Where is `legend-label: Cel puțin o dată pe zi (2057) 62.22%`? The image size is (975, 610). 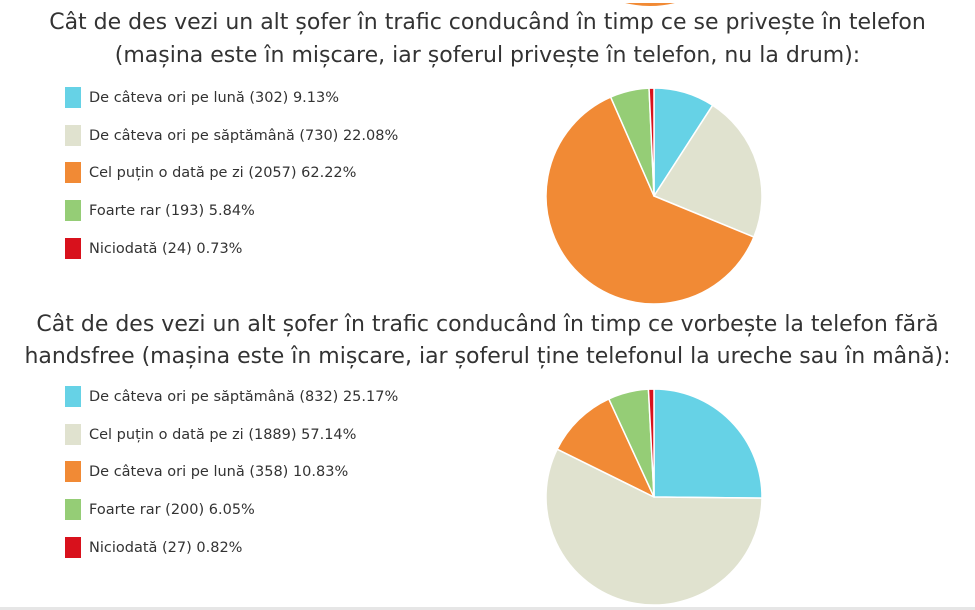 legend-label: Cel puțin o dată pe zi (2057) 62.22% is located at coordinates (223, 173).